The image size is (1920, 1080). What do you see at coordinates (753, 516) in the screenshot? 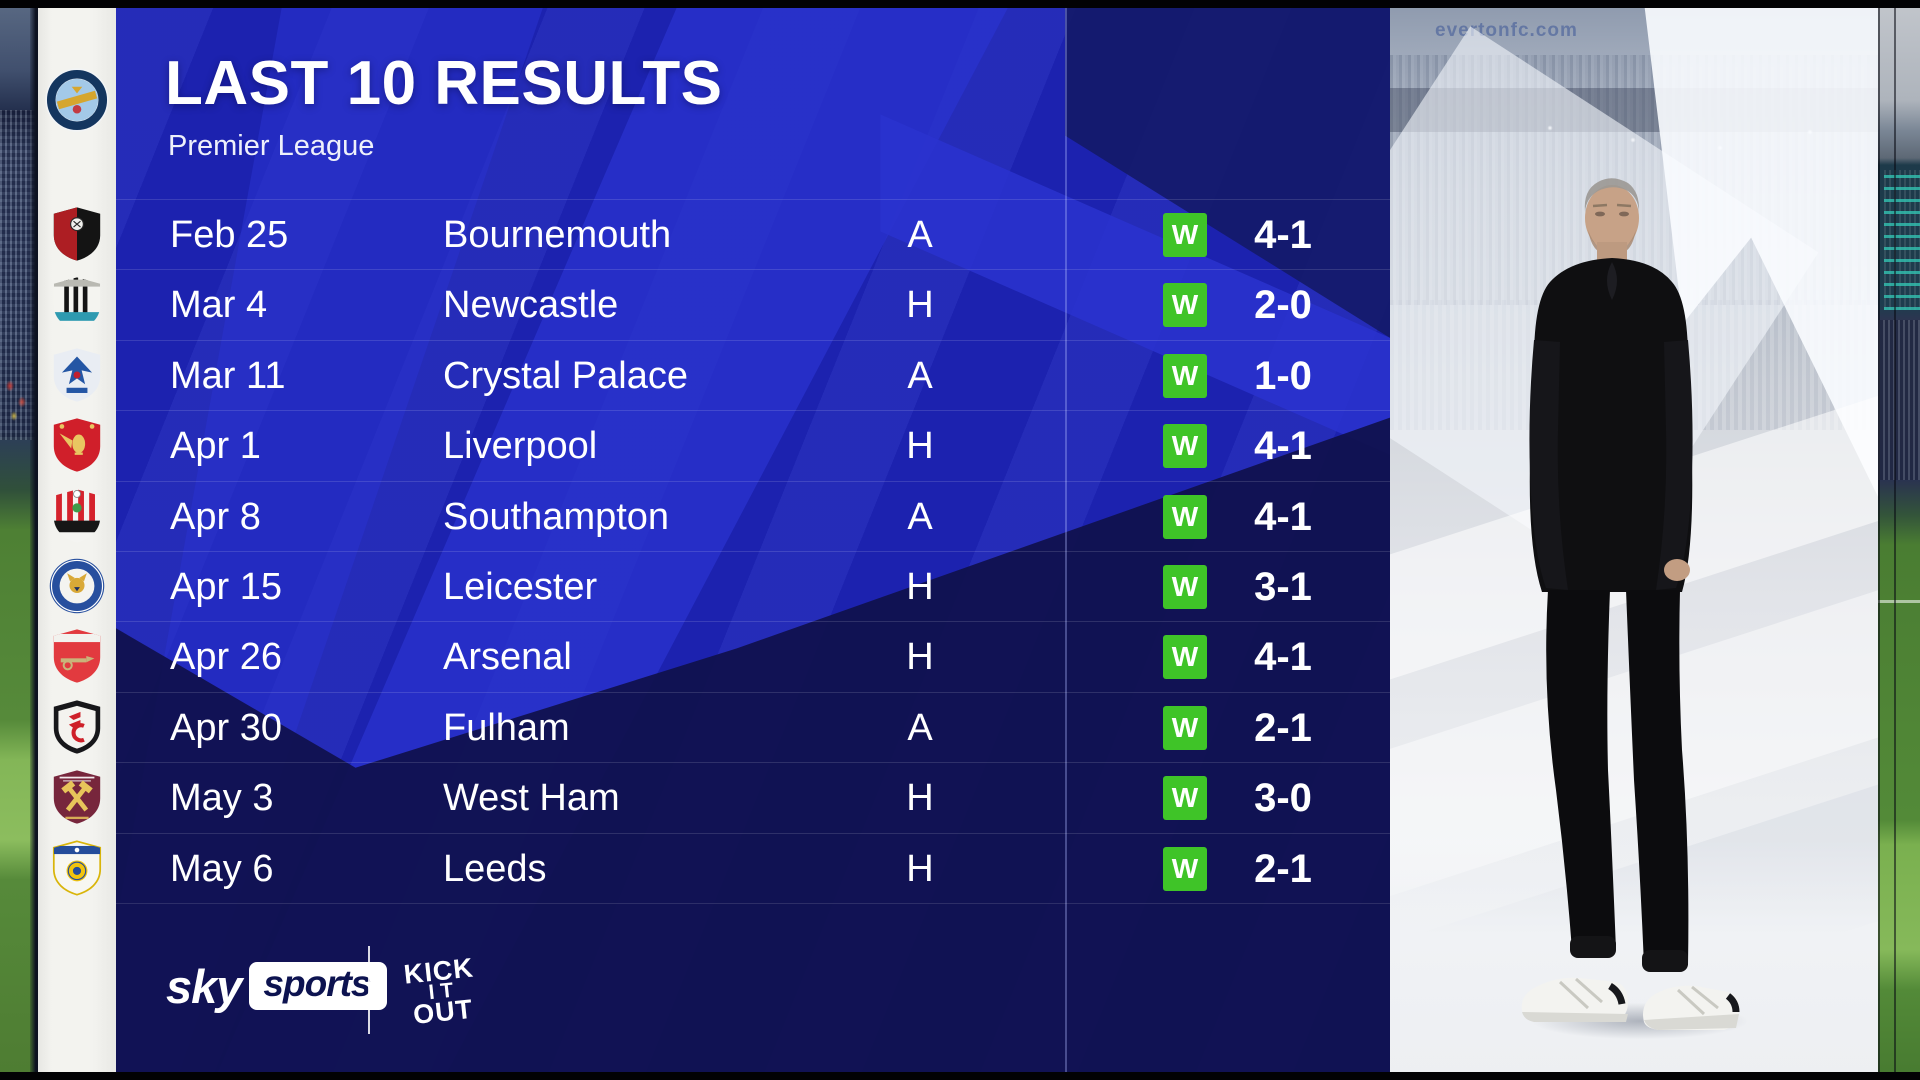
I see `result-row: Apr 8 Southampton A W 4-1` at bounding box center [753, 516].